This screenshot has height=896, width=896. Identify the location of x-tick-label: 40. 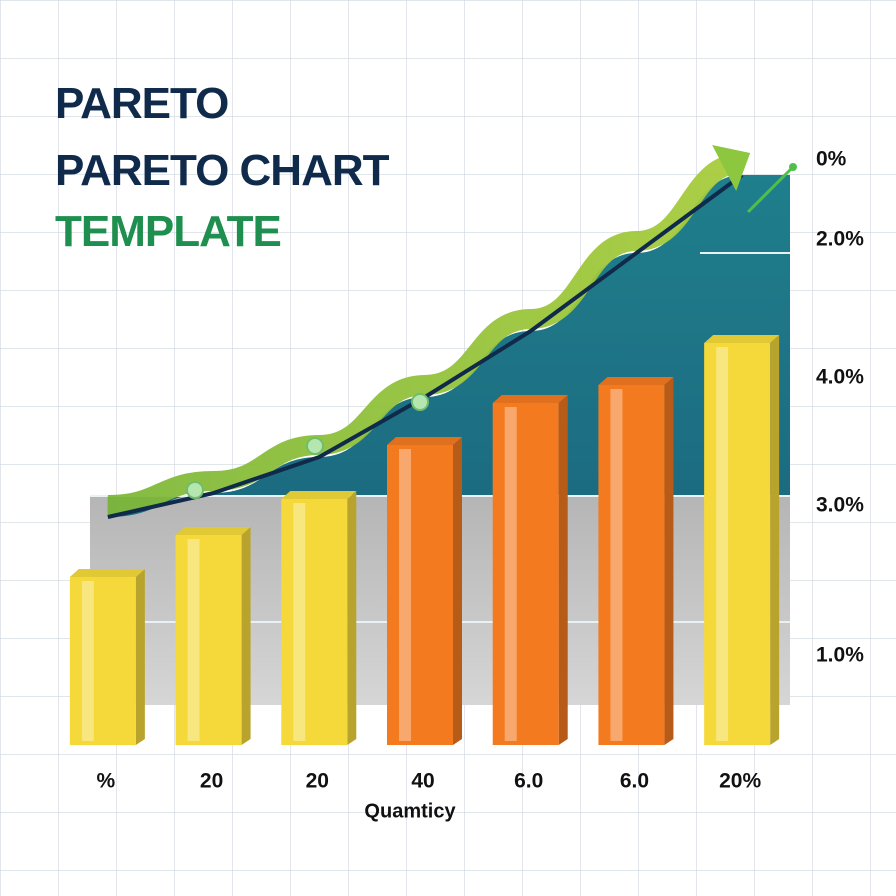
(422, 781).